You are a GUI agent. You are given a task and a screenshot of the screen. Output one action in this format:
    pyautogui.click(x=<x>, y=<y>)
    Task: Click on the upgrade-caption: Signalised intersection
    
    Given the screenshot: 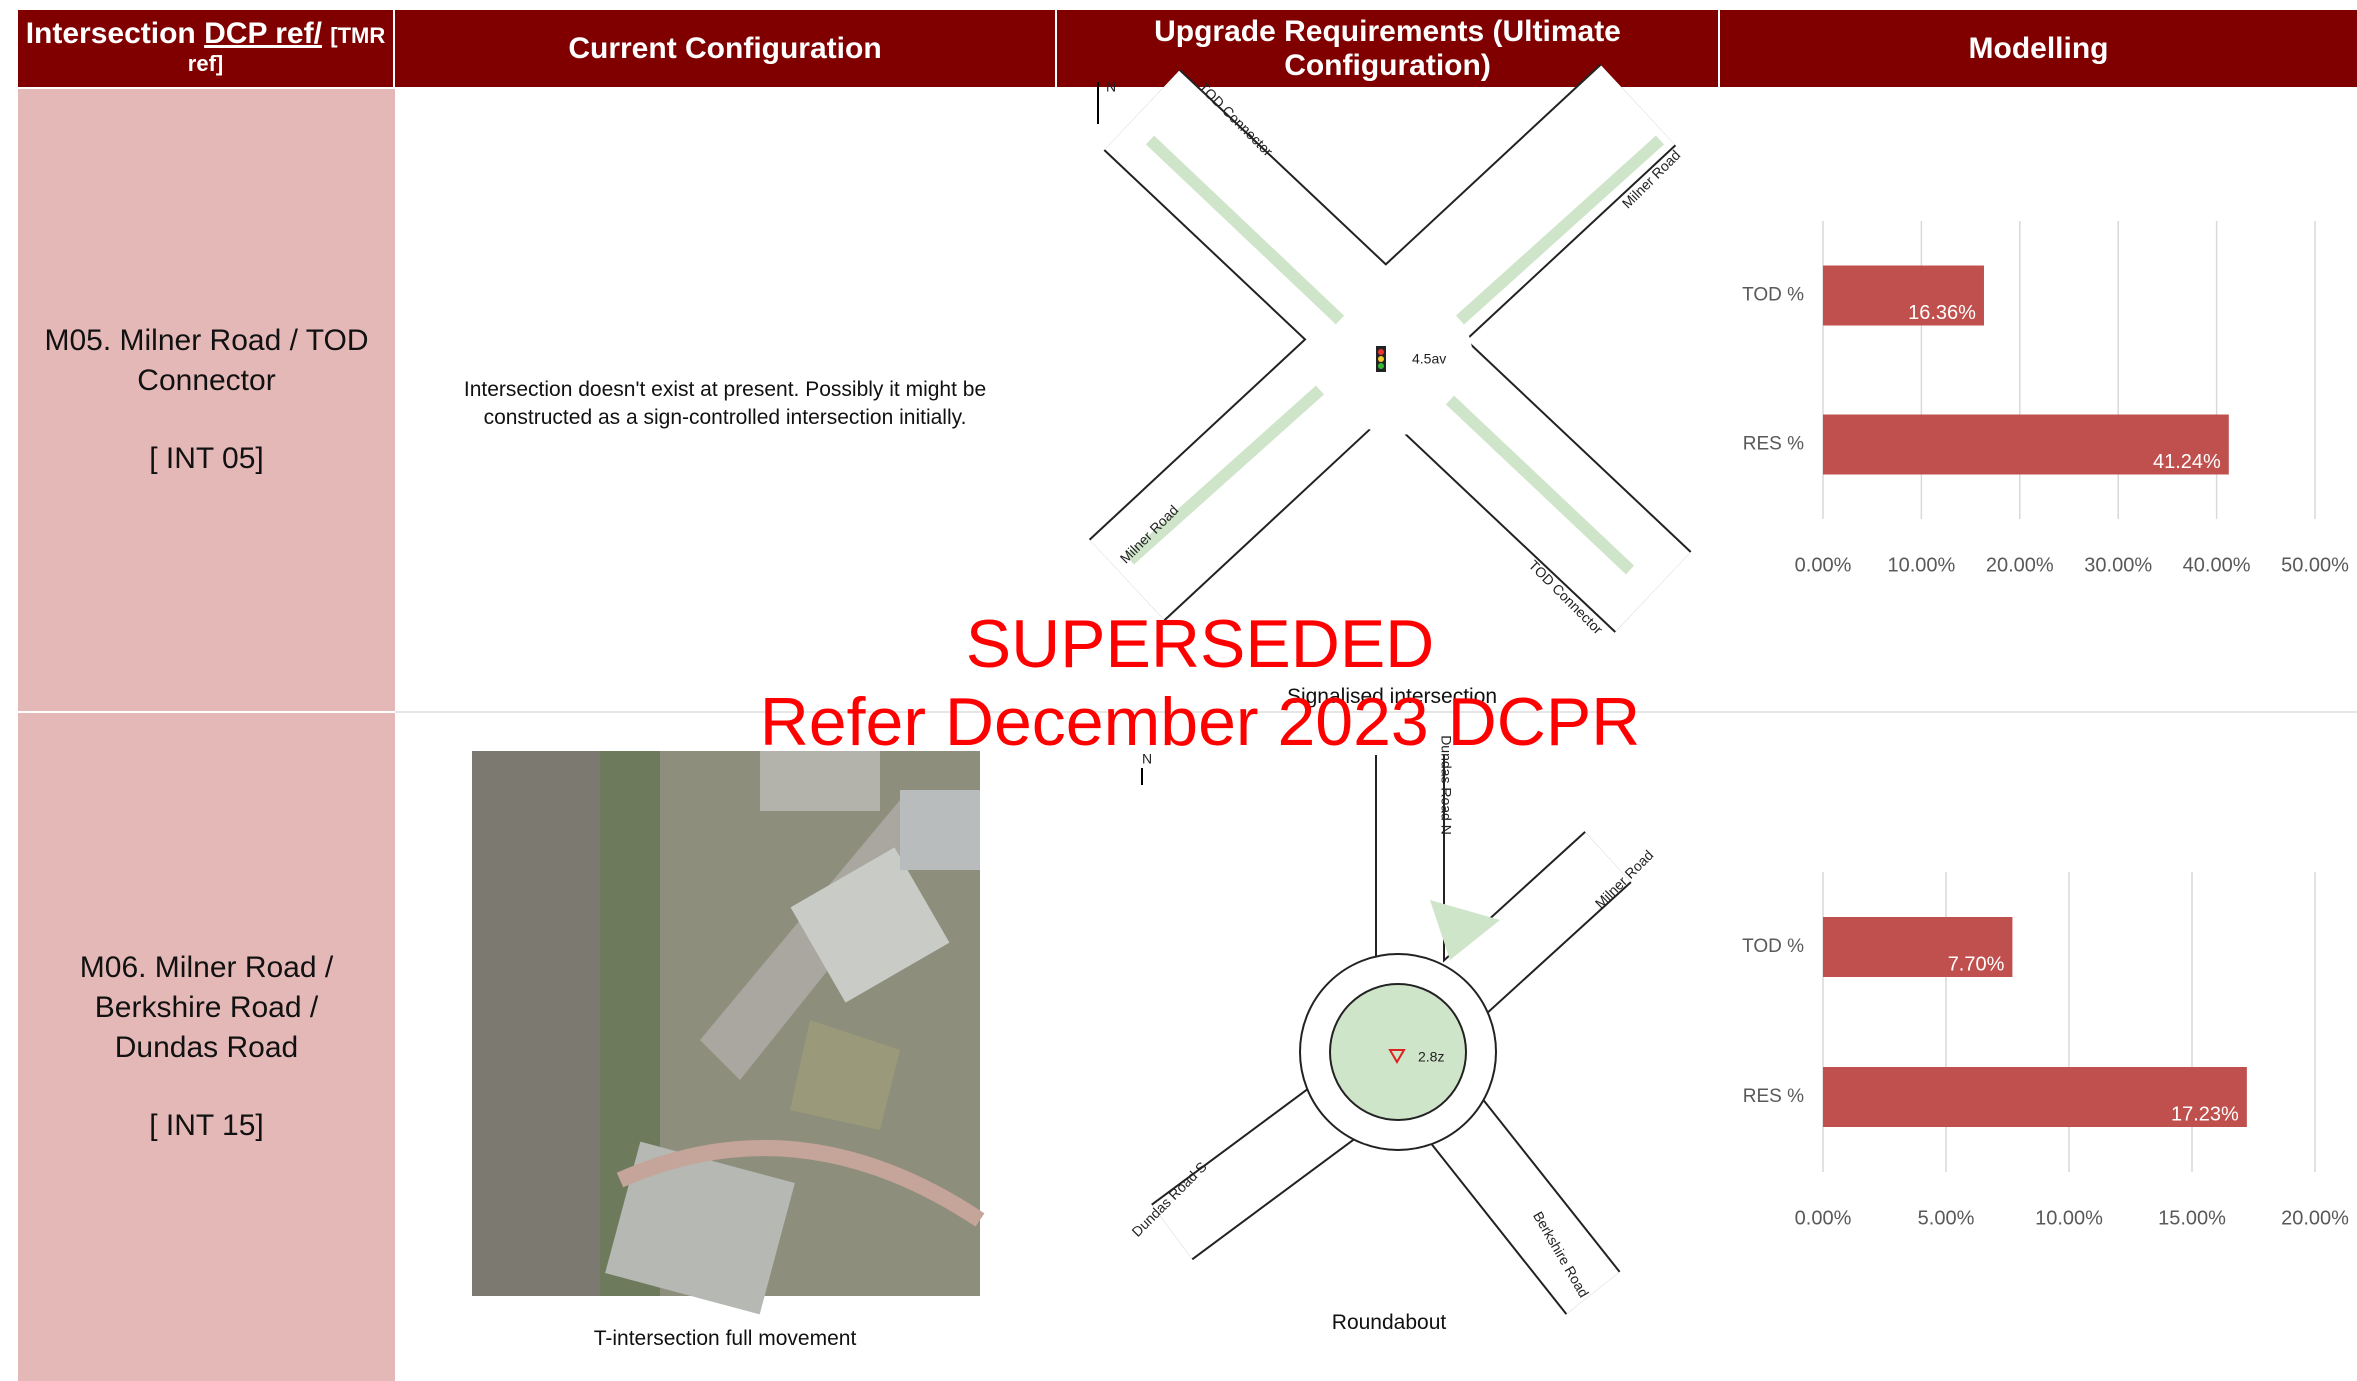 What is the action you would take?
    pyautogui.click(x=1392, y=696)
    